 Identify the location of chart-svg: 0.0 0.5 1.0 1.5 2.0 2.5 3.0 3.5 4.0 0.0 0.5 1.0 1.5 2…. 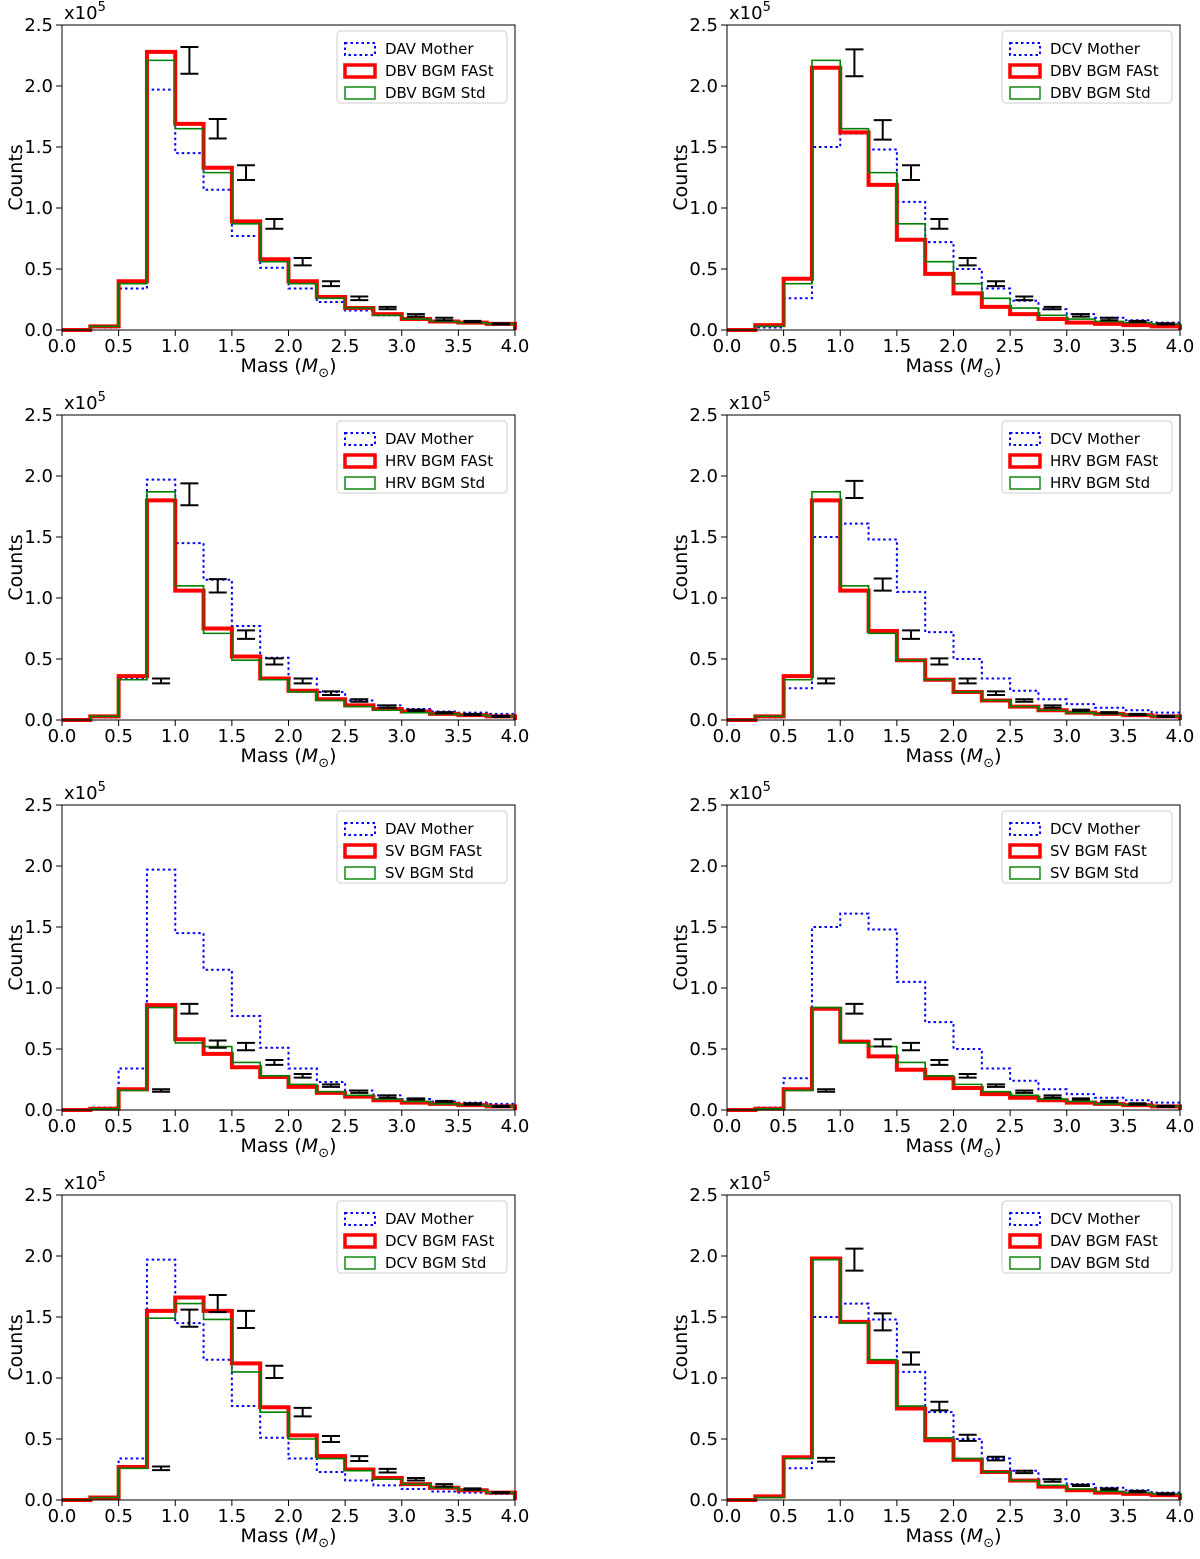
(932, 190).